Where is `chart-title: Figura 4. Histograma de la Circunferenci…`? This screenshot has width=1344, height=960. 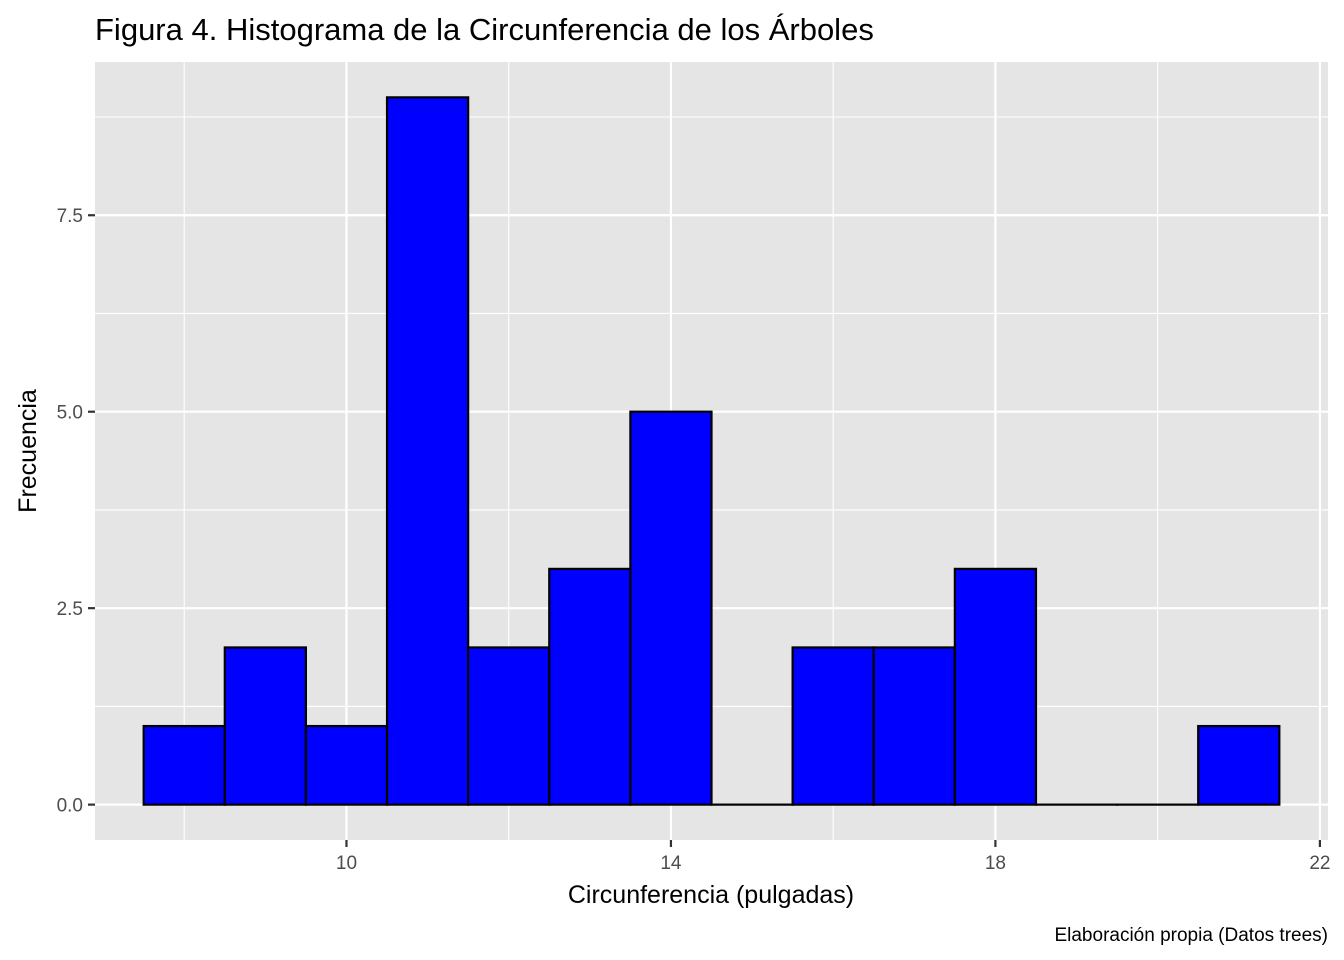
chart-title: Figura 4. Histograma de la Circunferenci… is located at coordinates (484, 29).